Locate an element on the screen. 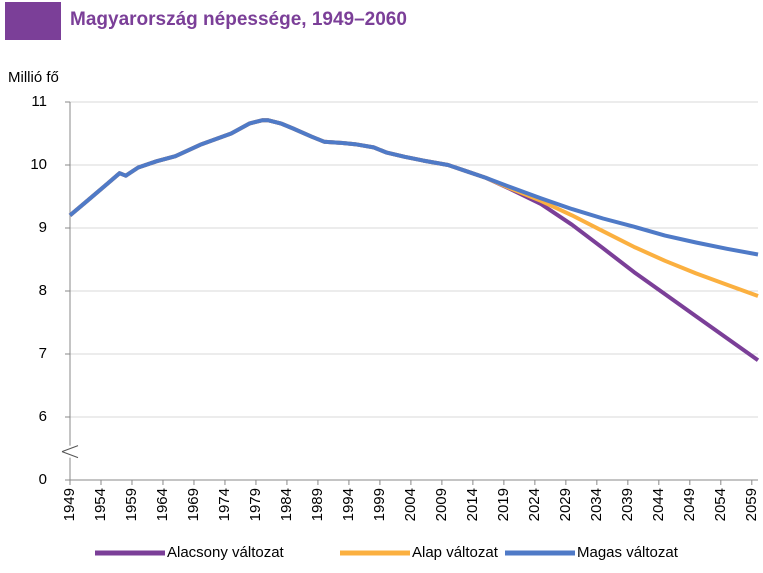 The height and width of the screenshot is (573, 763). x-tick-label: 1989 is located at coordinates (317, 504).